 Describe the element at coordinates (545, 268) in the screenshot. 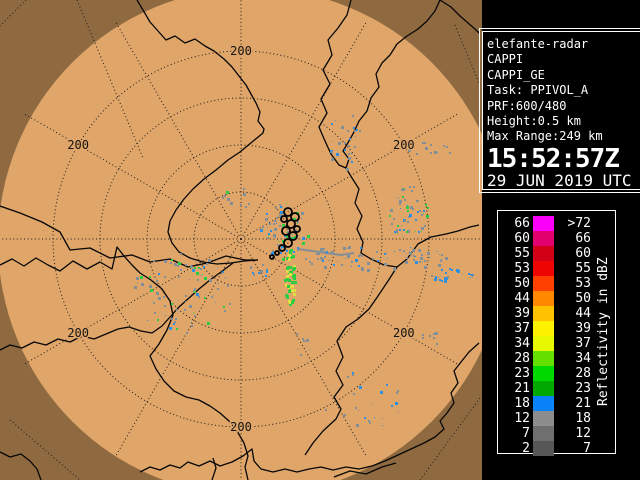

I see `legend-row: 53 55` at that location.